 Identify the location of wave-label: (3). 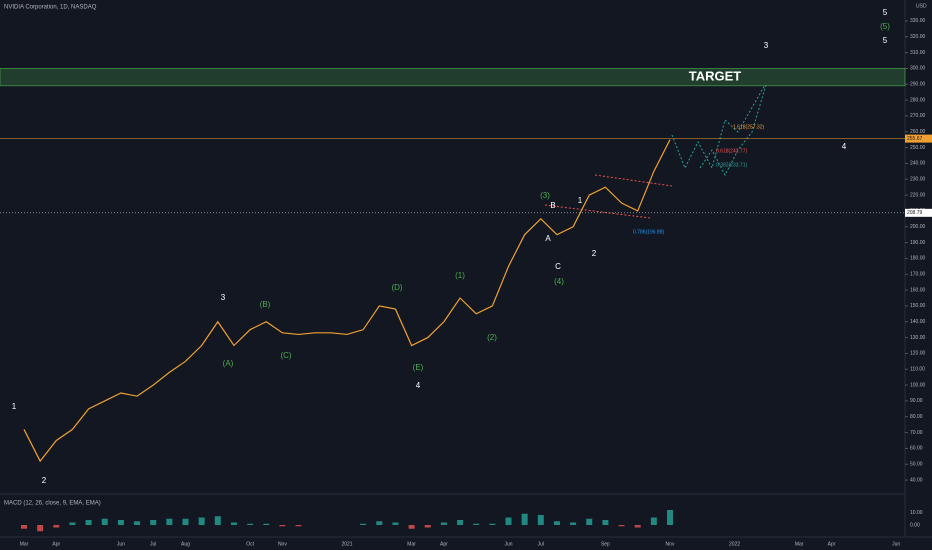
(545, 195).